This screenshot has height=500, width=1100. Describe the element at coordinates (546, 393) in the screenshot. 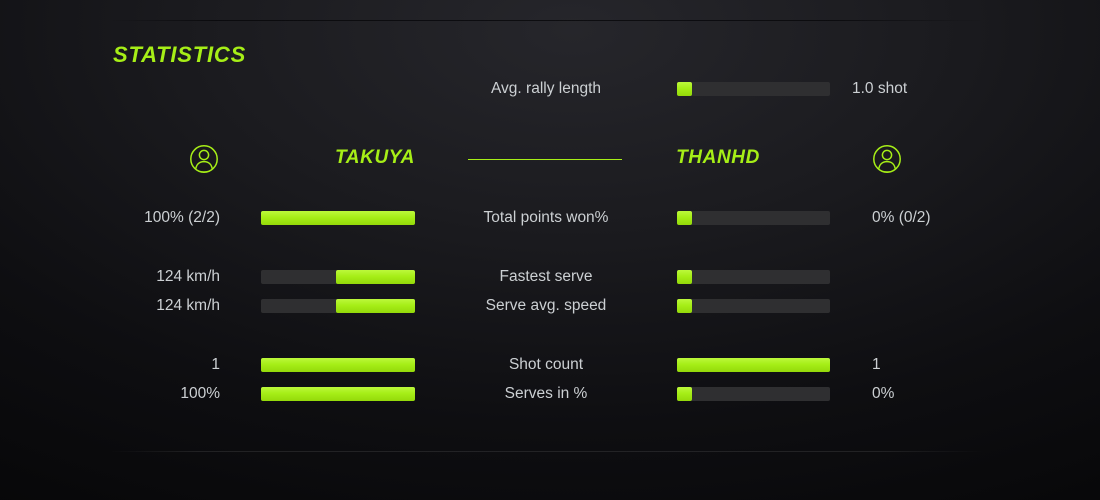

I see `stat-label: Serves in %` at that location.